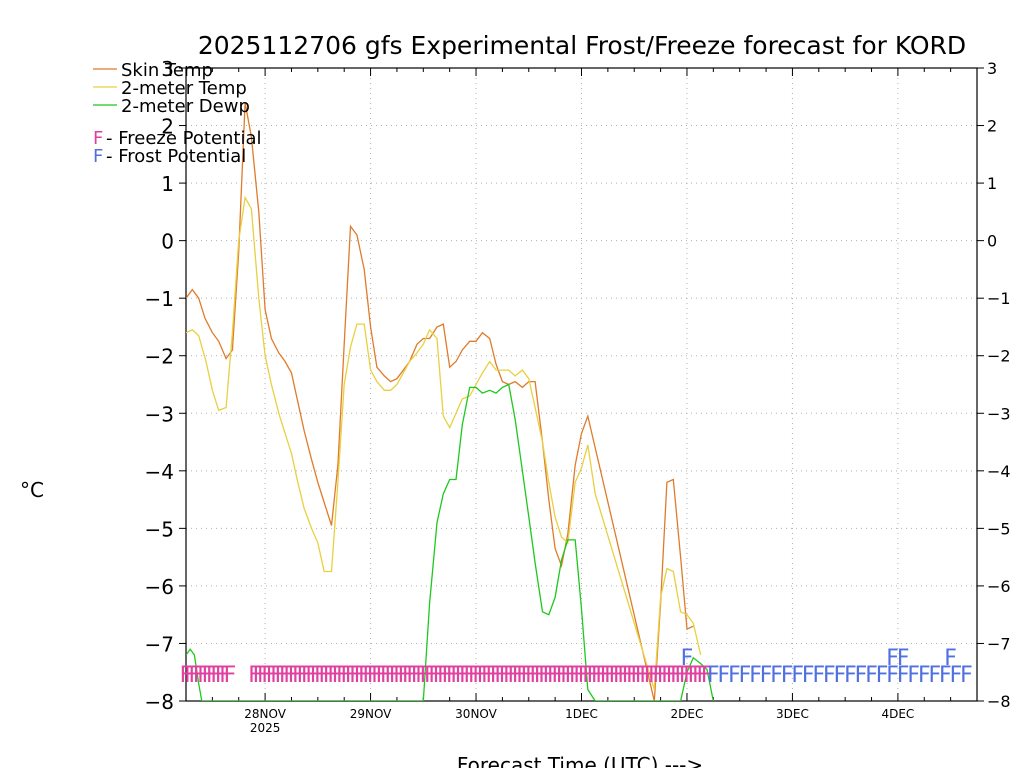 The height and width of the screenshot is (768, 1024). Describe the element at coordinates (992, 241) in the screenshot. I see `y-tick-label-right: 0` at that location.